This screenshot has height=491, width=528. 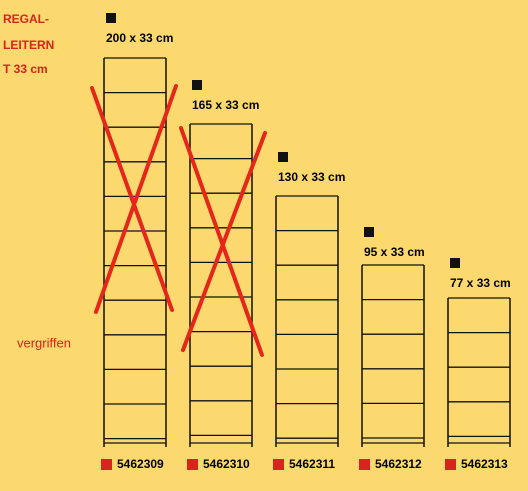 What do you see at coordinates (28, 45) in the screenshot?
I see `title-line: LEITERN` at bounding box center [28, 45].